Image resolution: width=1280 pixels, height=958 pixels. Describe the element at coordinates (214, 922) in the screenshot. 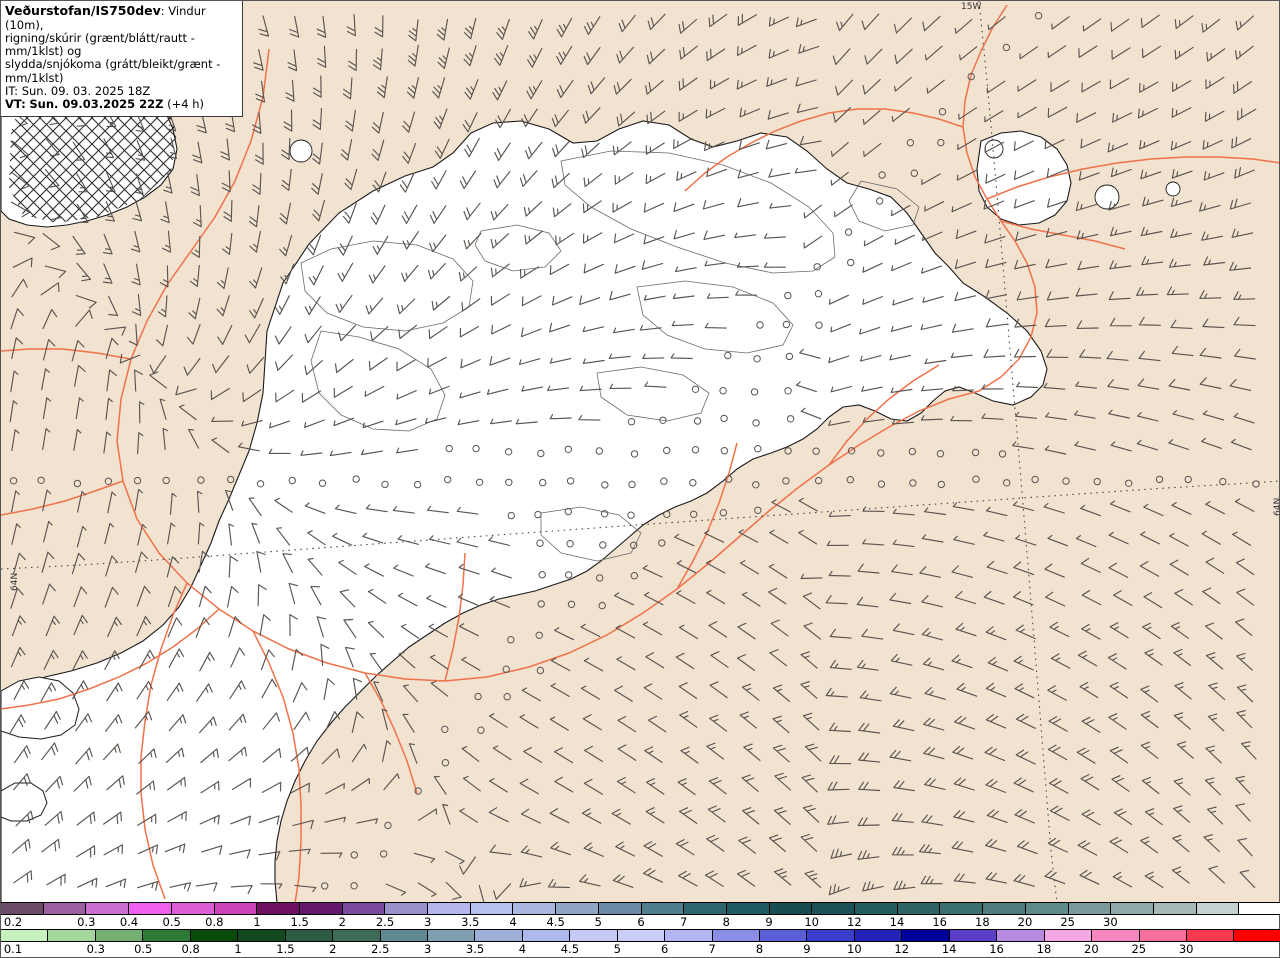

I see `sleet-snow-tick: 0.8` at that location.